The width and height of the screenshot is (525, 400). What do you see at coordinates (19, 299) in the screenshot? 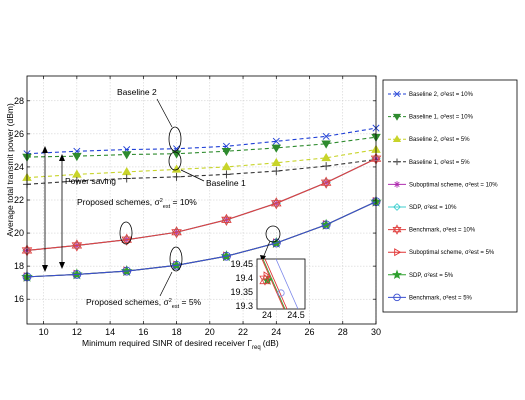
I see `y-tick-label: 16` at bounding box center [19, 299].